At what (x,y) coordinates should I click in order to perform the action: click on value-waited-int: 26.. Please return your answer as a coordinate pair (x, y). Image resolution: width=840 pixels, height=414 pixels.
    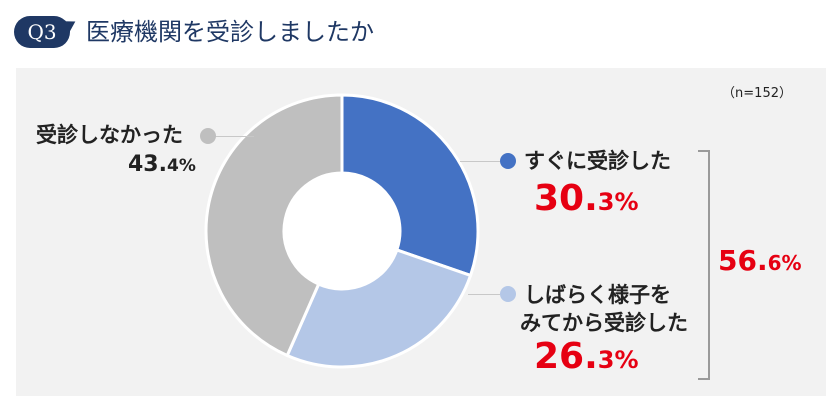
    Looking at the image, I should click on (566, 356).